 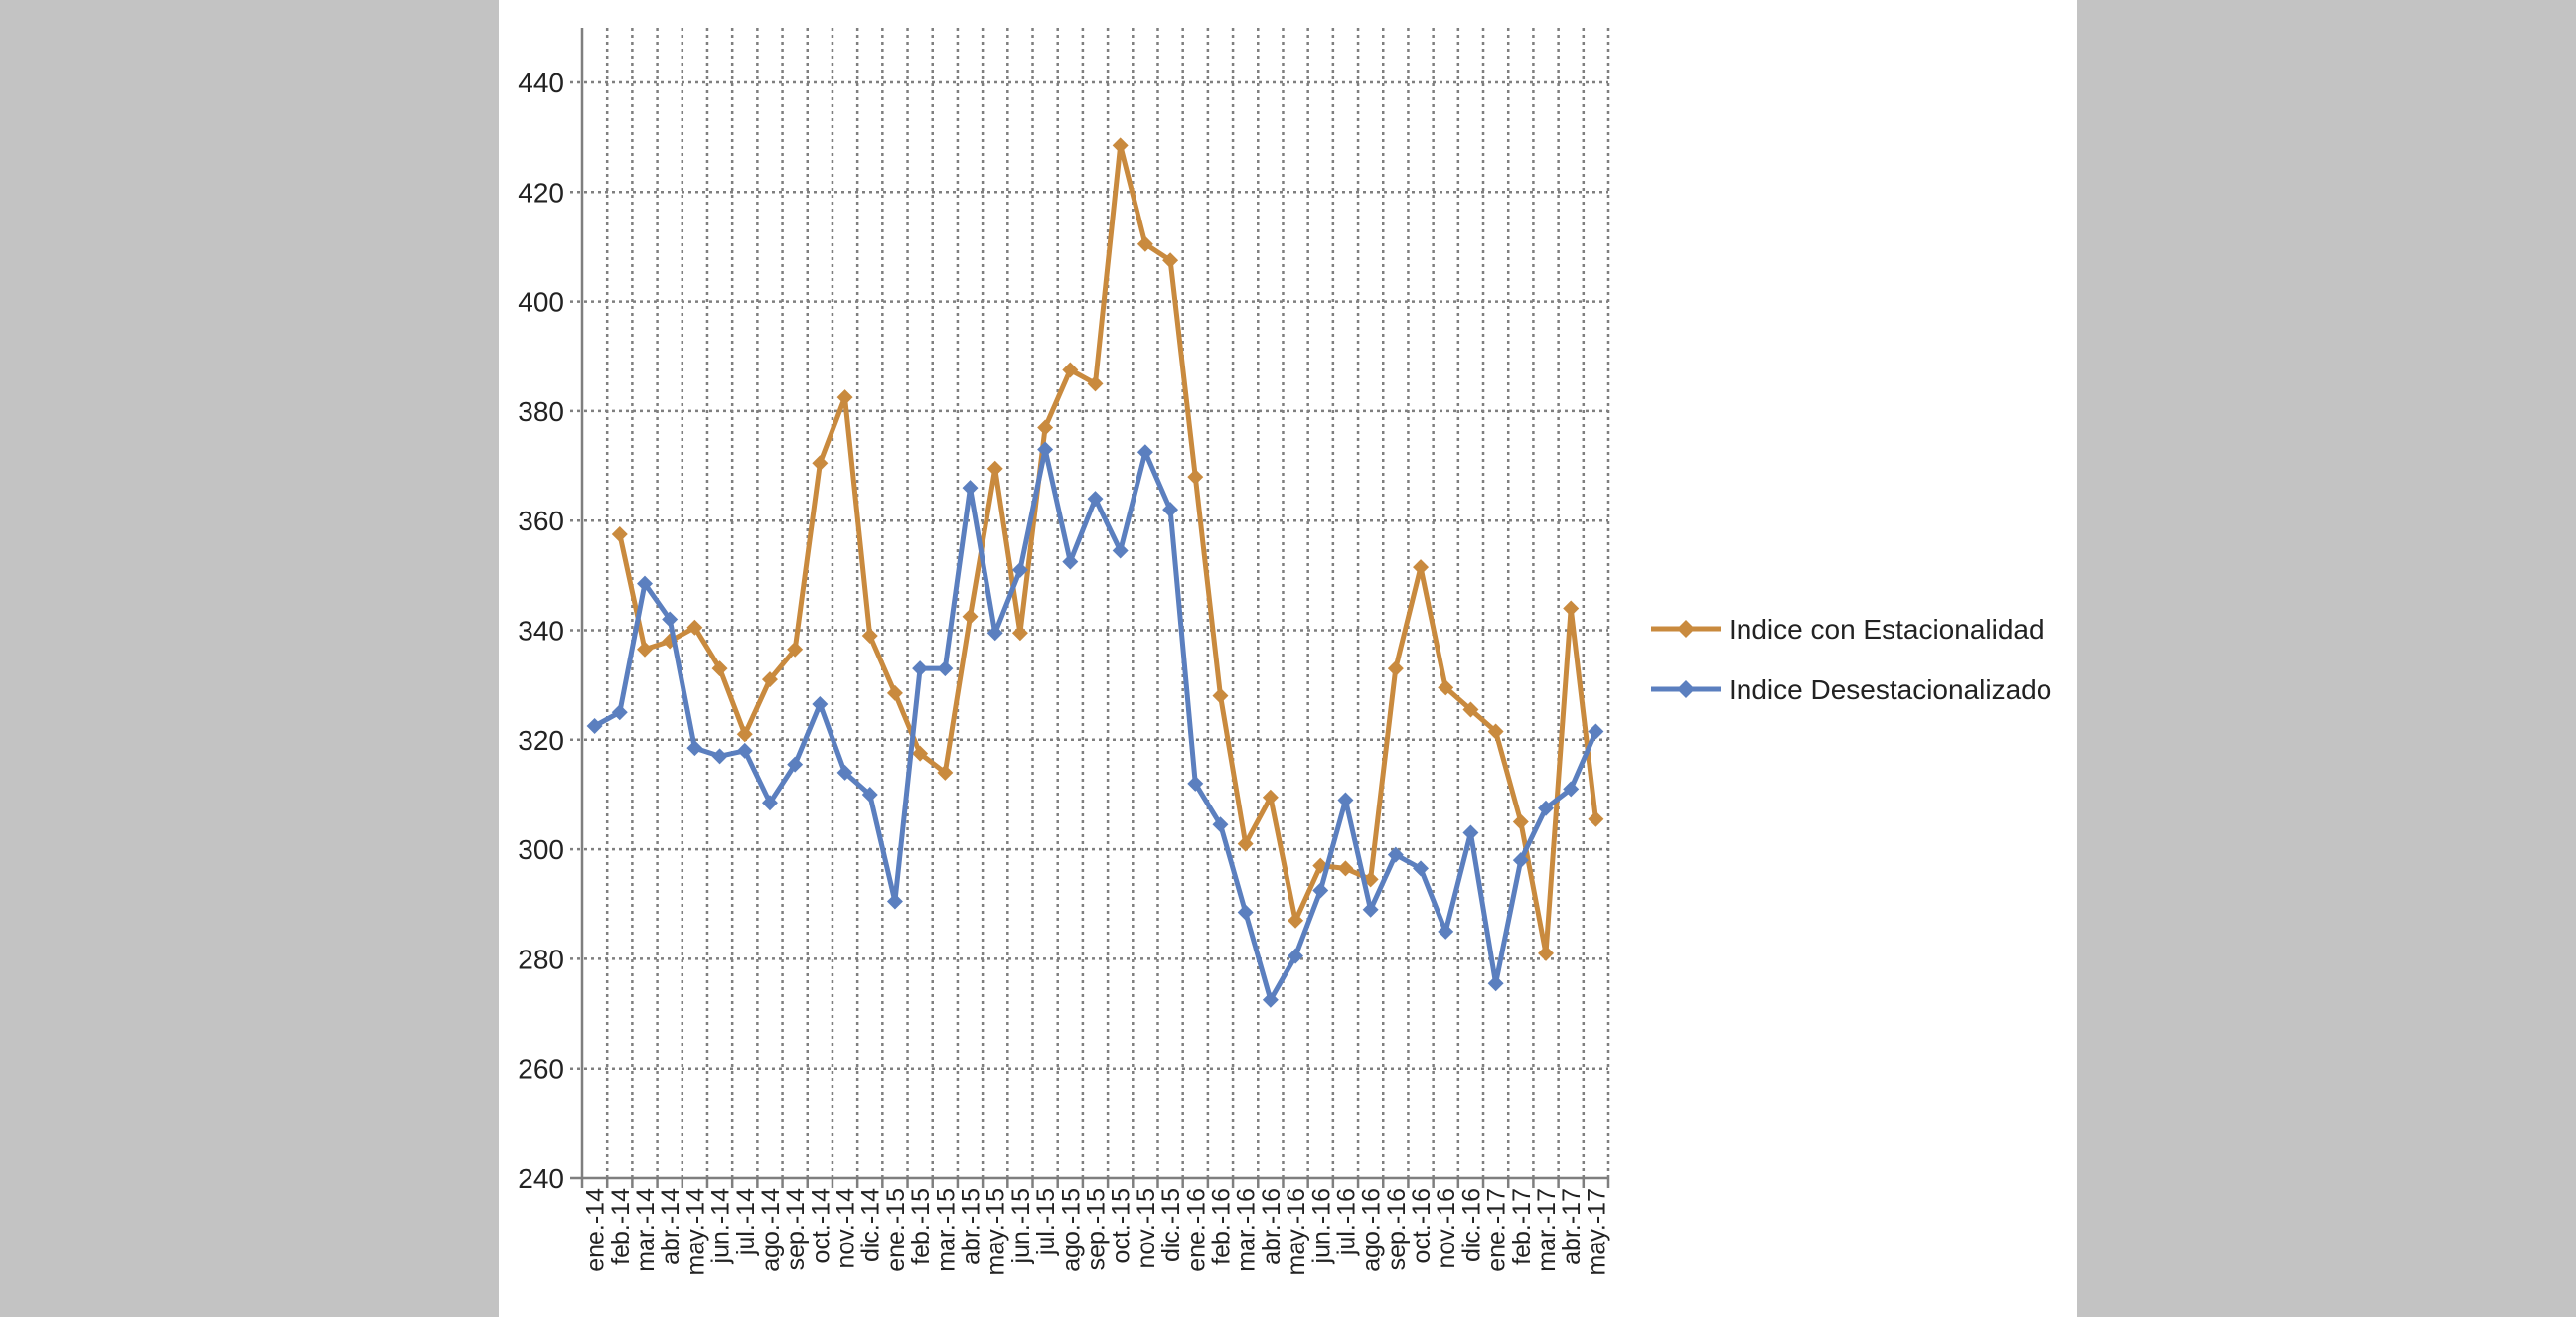 What do you see at coordinates (1296, 1231) in the screenshot?
I see `x-tick-label: may.-16` at bounding box center [1296, 1231].